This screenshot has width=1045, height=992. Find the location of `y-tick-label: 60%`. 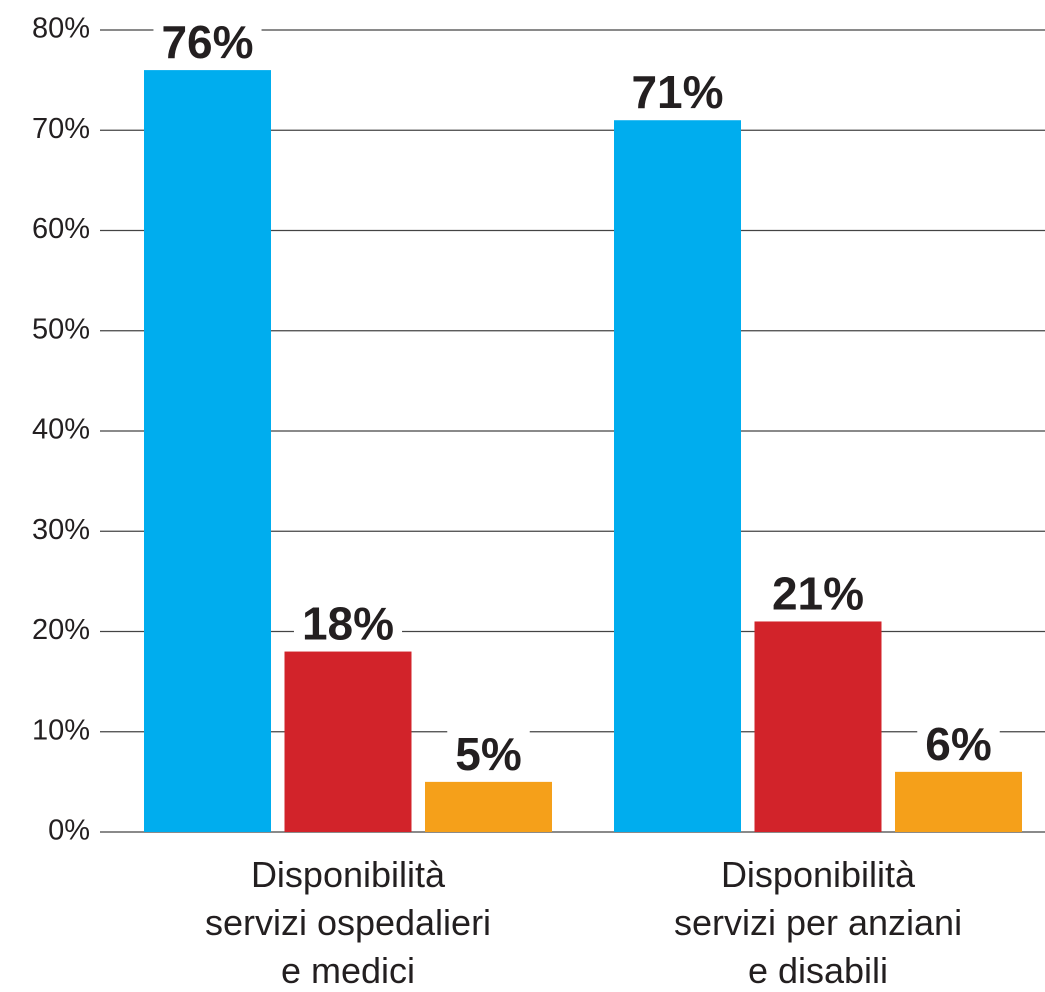

y-tick-label: 60% is located at coordinates (61, 229).